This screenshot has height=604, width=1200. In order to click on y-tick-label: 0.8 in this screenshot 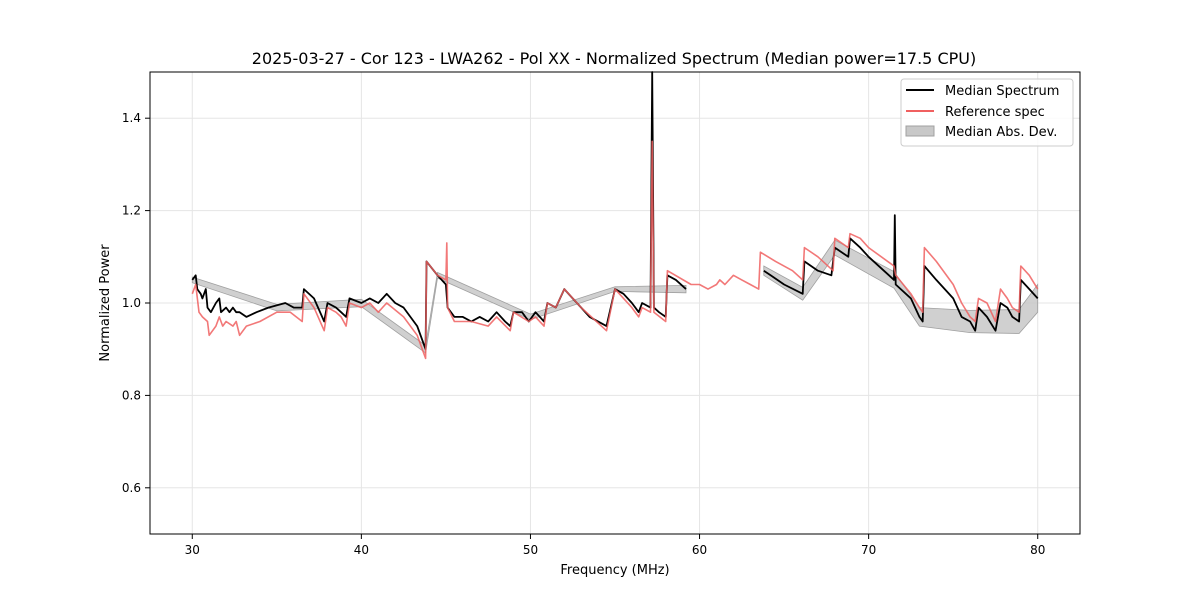, I will do `click(131, 395)`.